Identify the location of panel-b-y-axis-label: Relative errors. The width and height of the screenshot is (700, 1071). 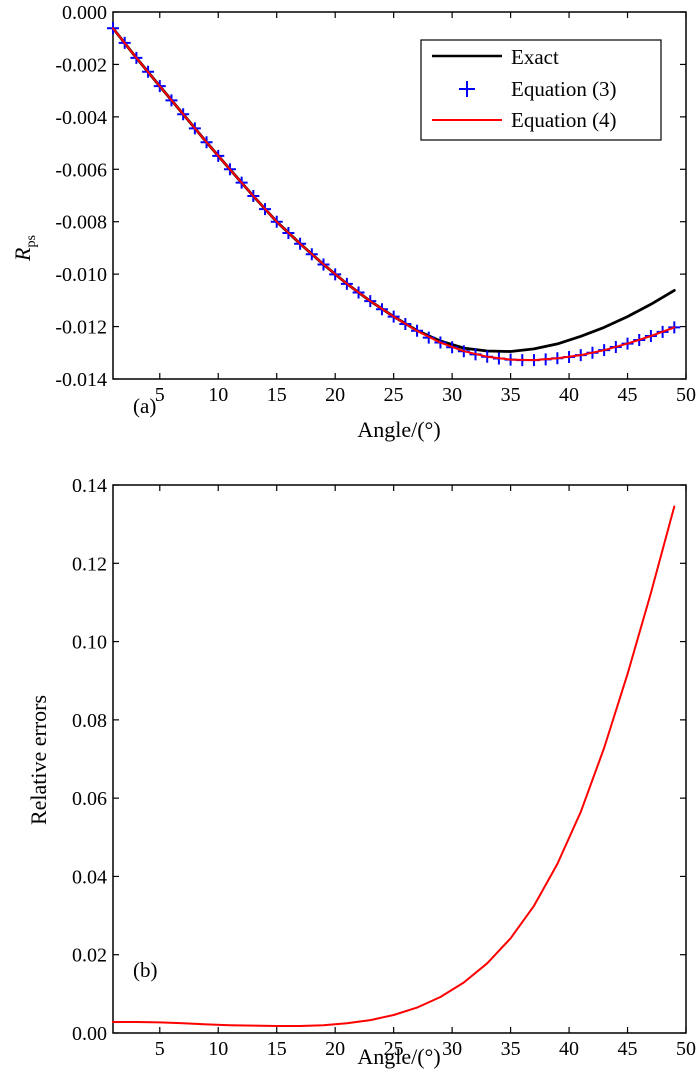
(38, 760).